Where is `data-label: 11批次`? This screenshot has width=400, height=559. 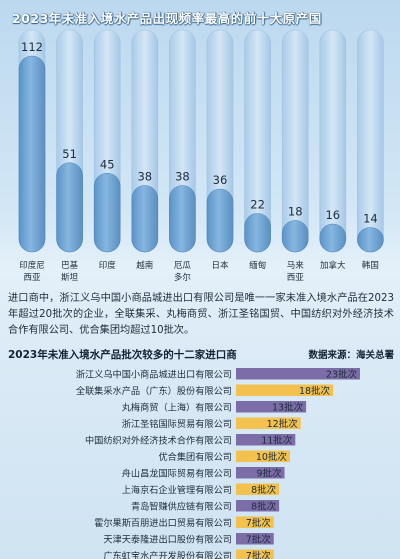 data-label: 11批次 is located at coordinates (277, 440).